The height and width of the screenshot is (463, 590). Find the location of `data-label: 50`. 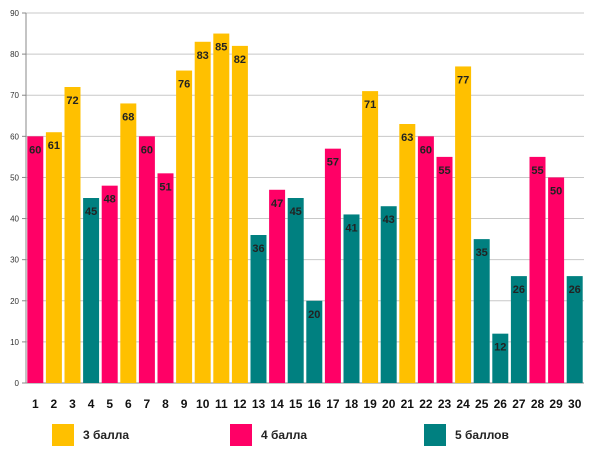

data-label: 50 is located at coordinates (556, 191).